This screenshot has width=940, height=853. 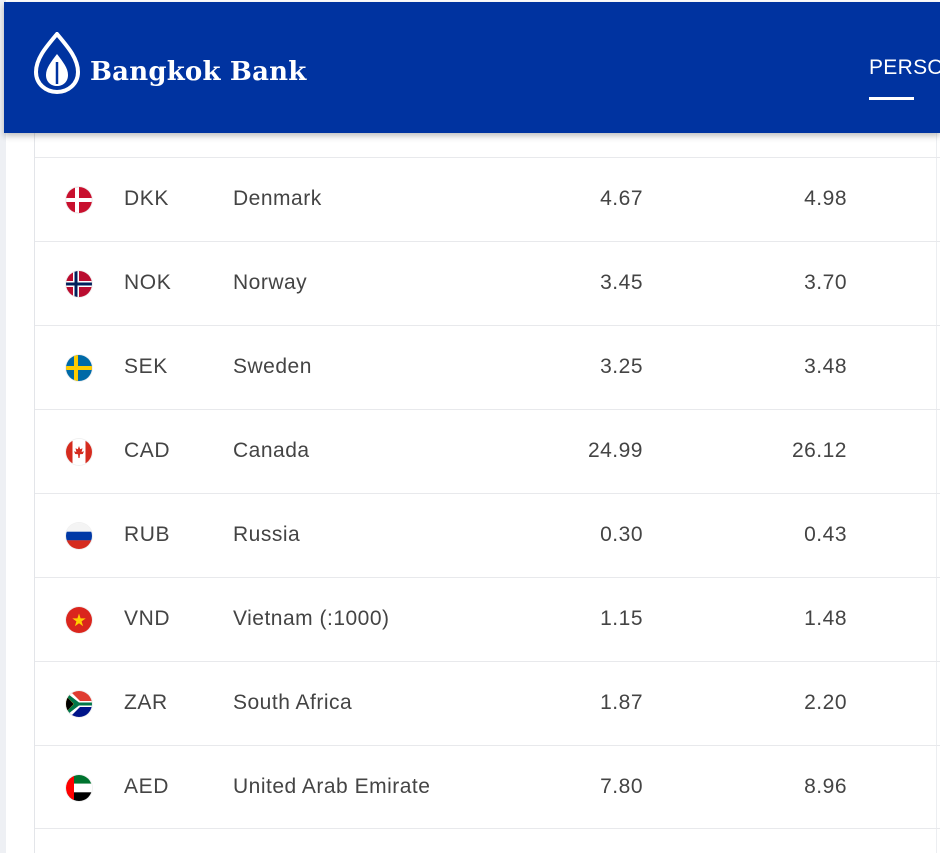 What do you see at coordinates (825, 786) in the screenshot?
I see `selling-rate: 8.96` at bounding box center [825, 786].